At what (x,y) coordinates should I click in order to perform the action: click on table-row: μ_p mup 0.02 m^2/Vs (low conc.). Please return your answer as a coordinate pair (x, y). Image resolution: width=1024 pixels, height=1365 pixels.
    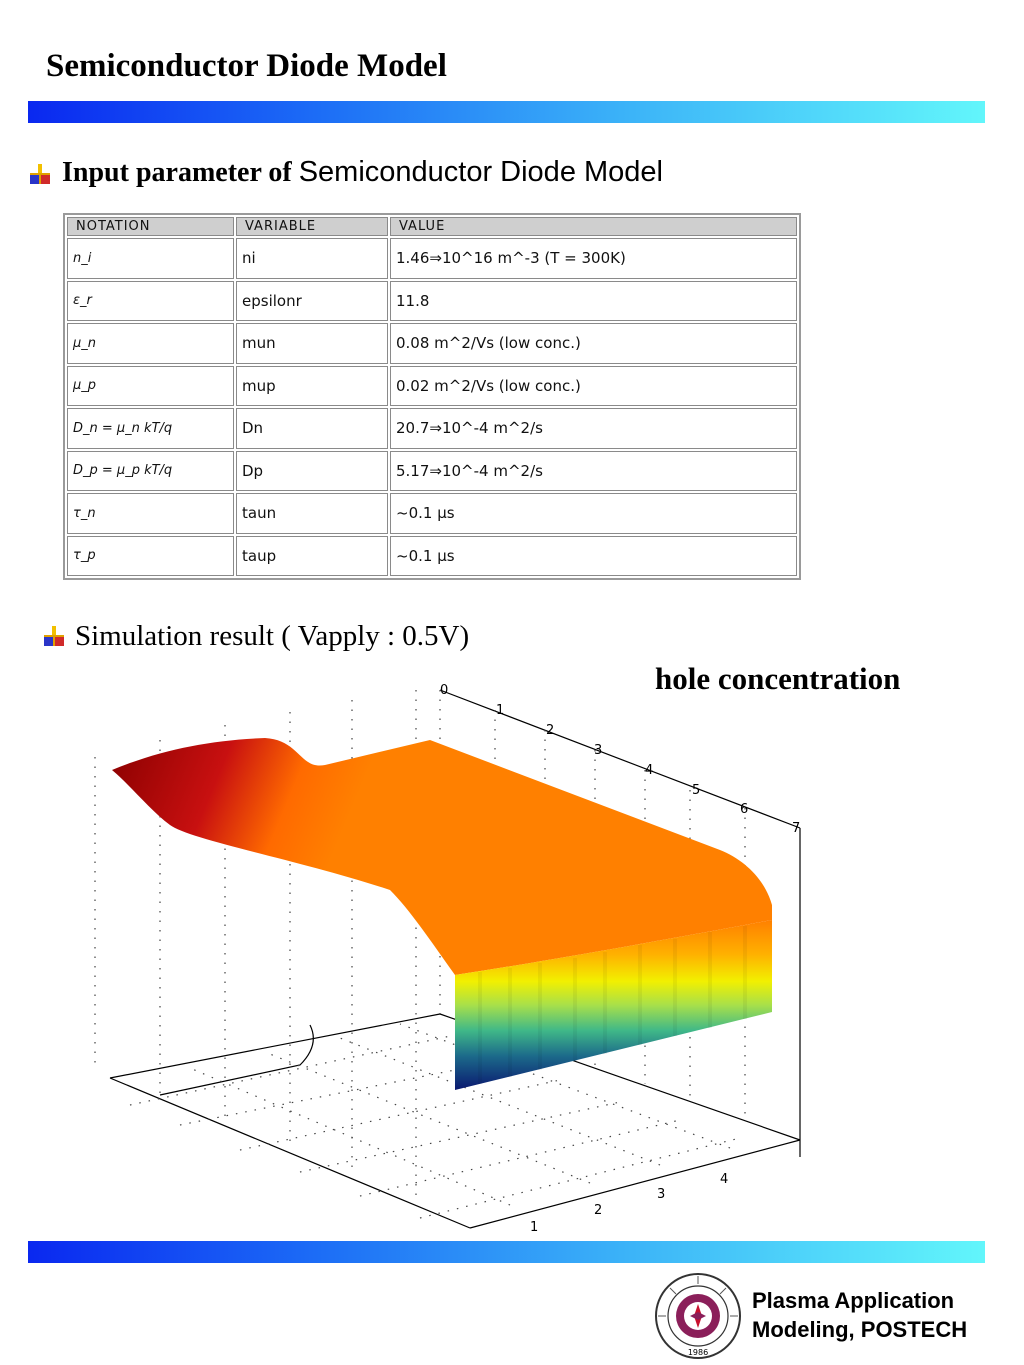
    Looking at the image, I should click on (432, 385).